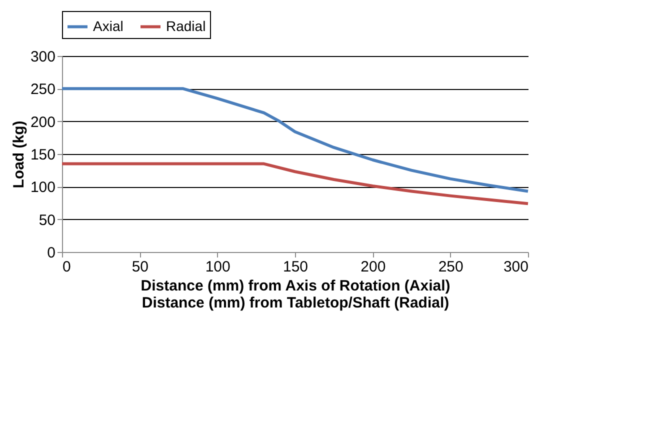  I want to click on x-tick-label: 250, so click(451, 267).